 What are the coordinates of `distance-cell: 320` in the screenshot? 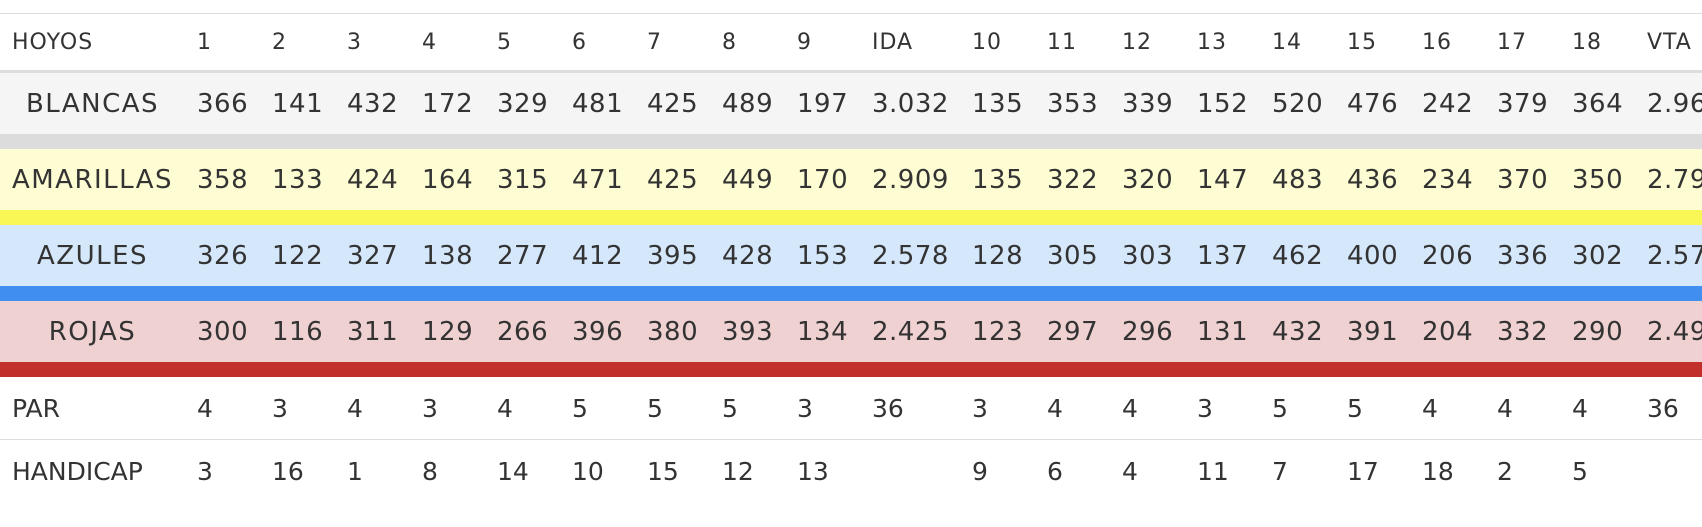 It's located at (1148, 179).